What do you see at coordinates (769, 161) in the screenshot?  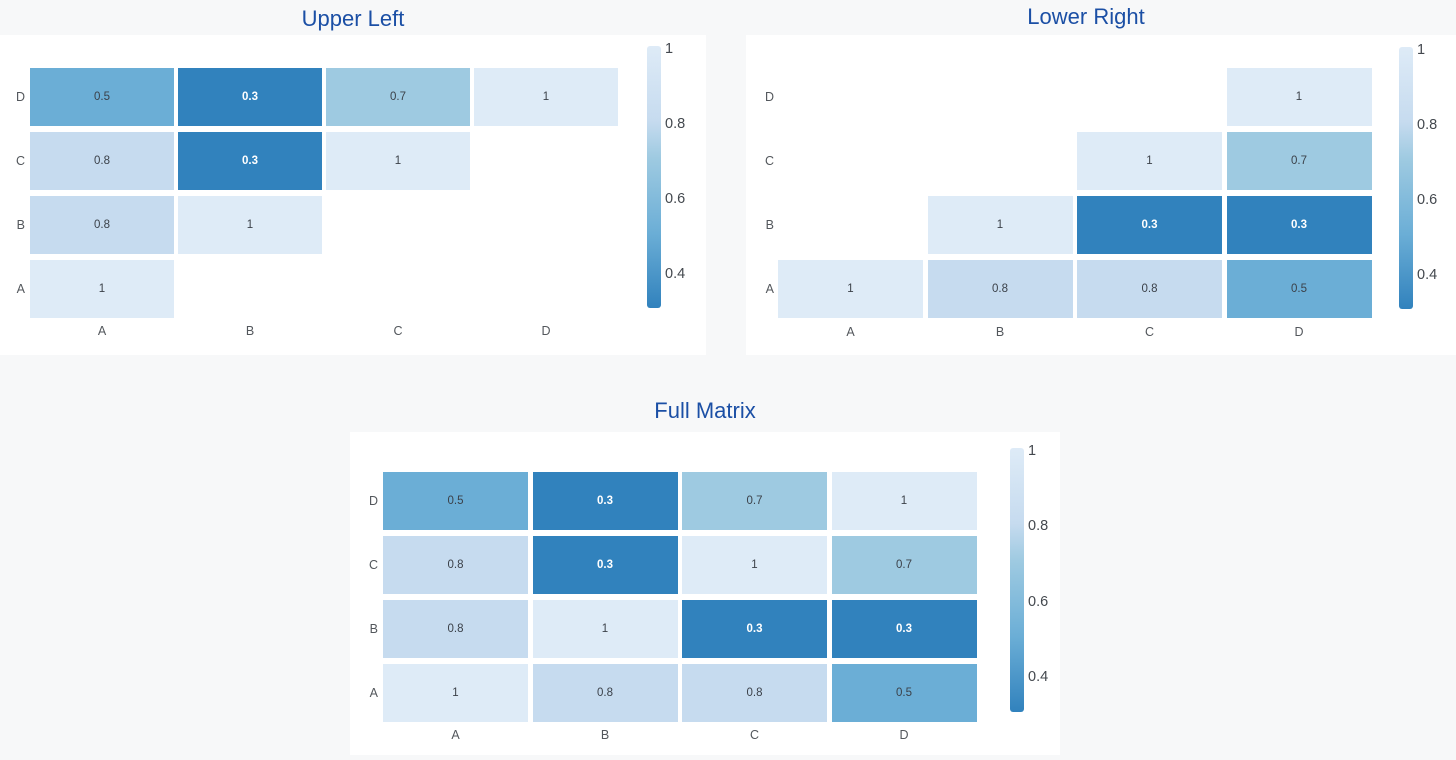 I see `y-axis-label-lower-right: C` at bounding box center [769, 161].